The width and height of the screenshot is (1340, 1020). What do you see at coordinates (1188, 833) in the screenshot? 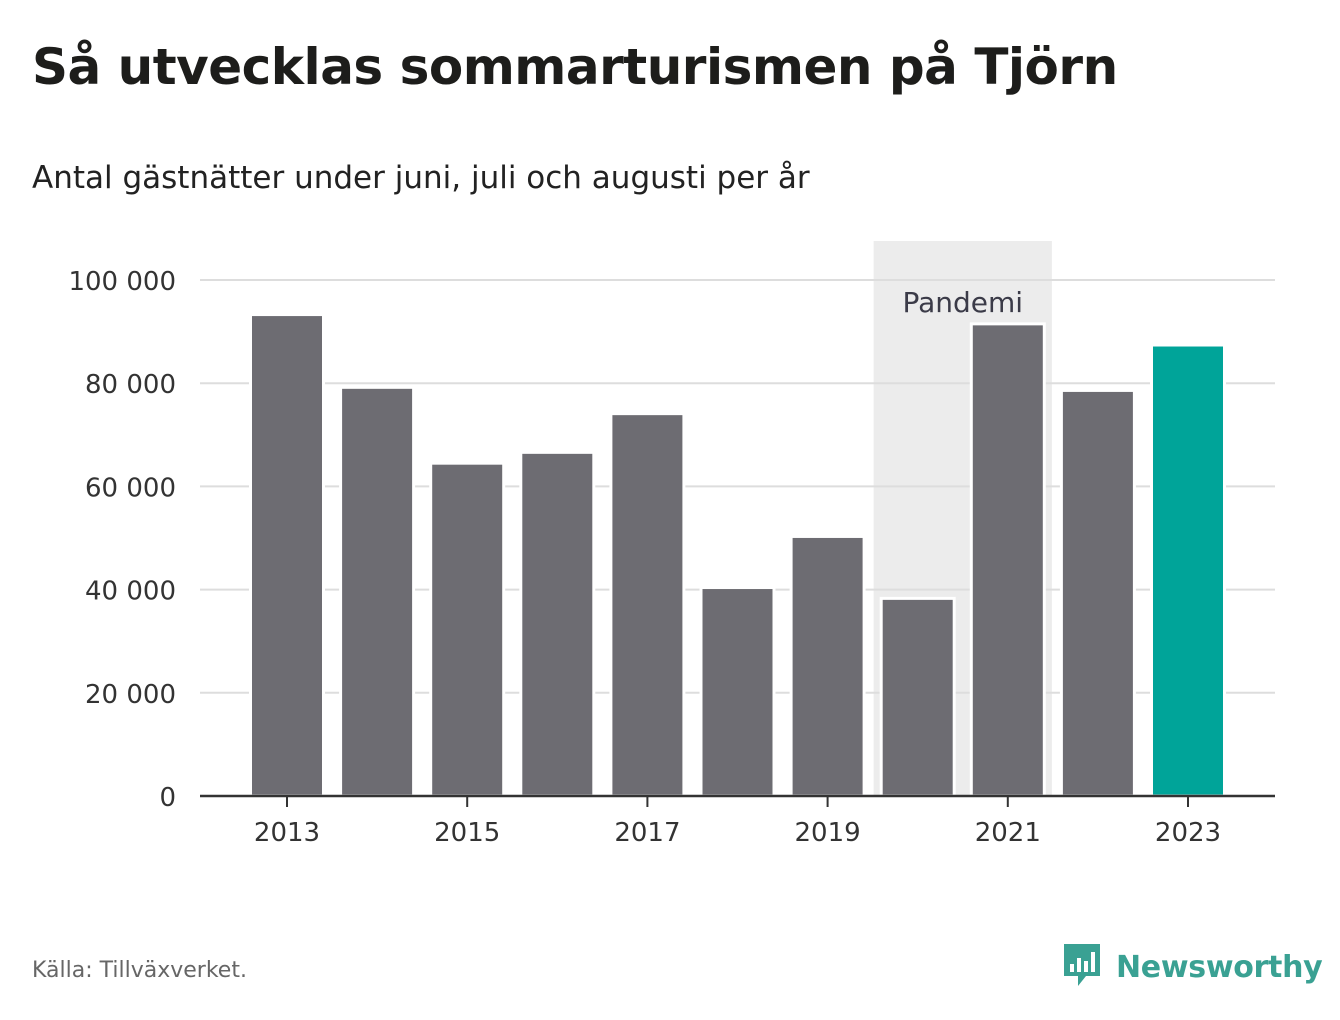
I see `x-tick-label: 2023` at bounding box center [1188, 833].